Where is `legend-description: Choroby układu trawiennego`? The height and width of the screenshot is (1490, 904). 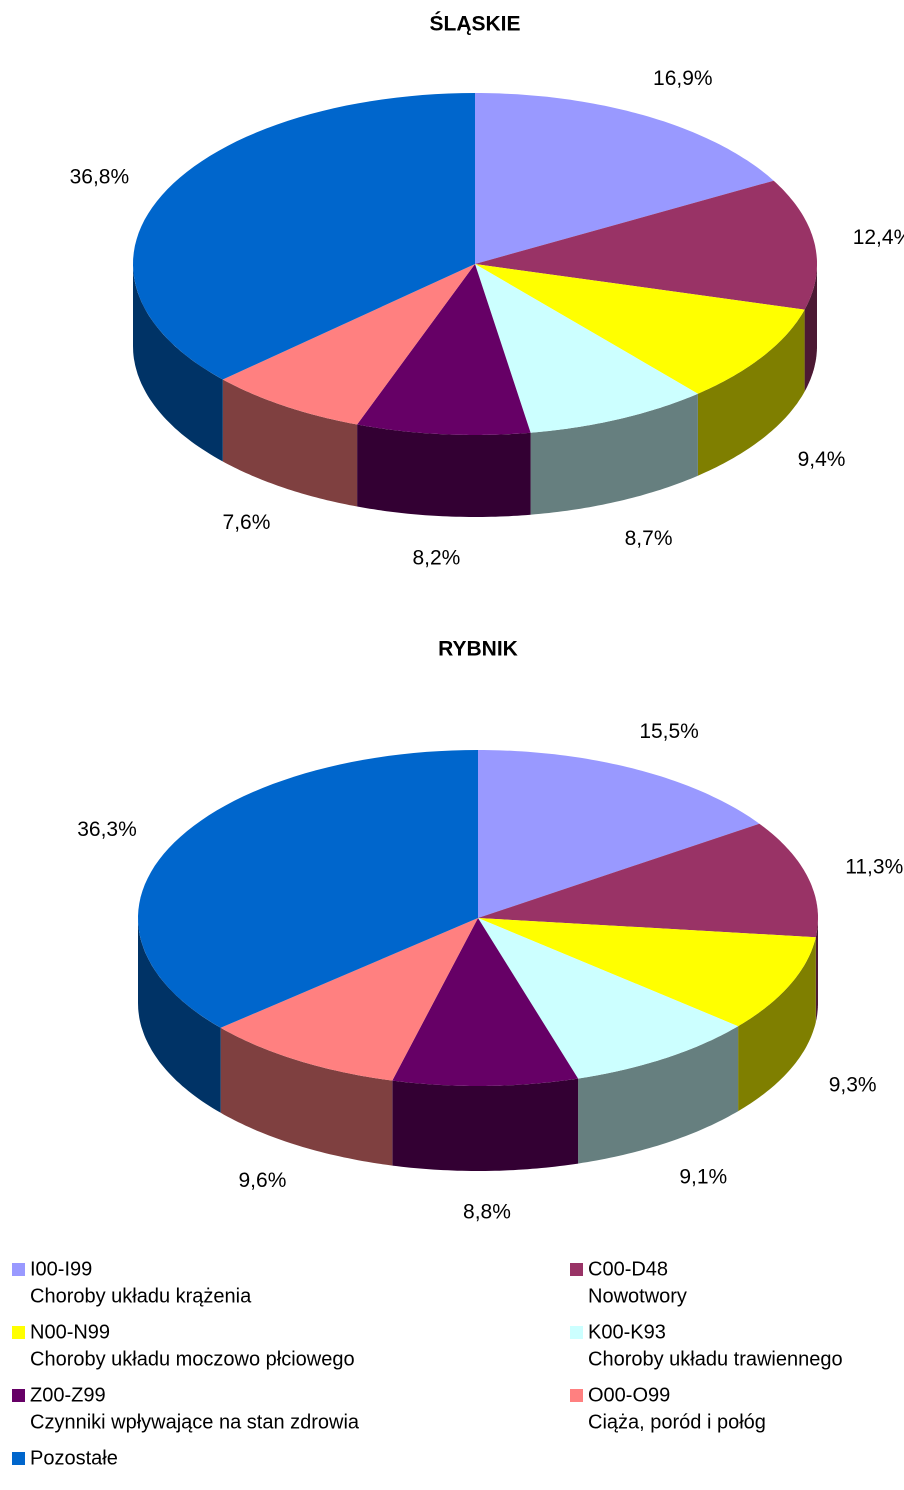
legend-description: Choroby układu trawiennego is located at coordinates (715, 1359).